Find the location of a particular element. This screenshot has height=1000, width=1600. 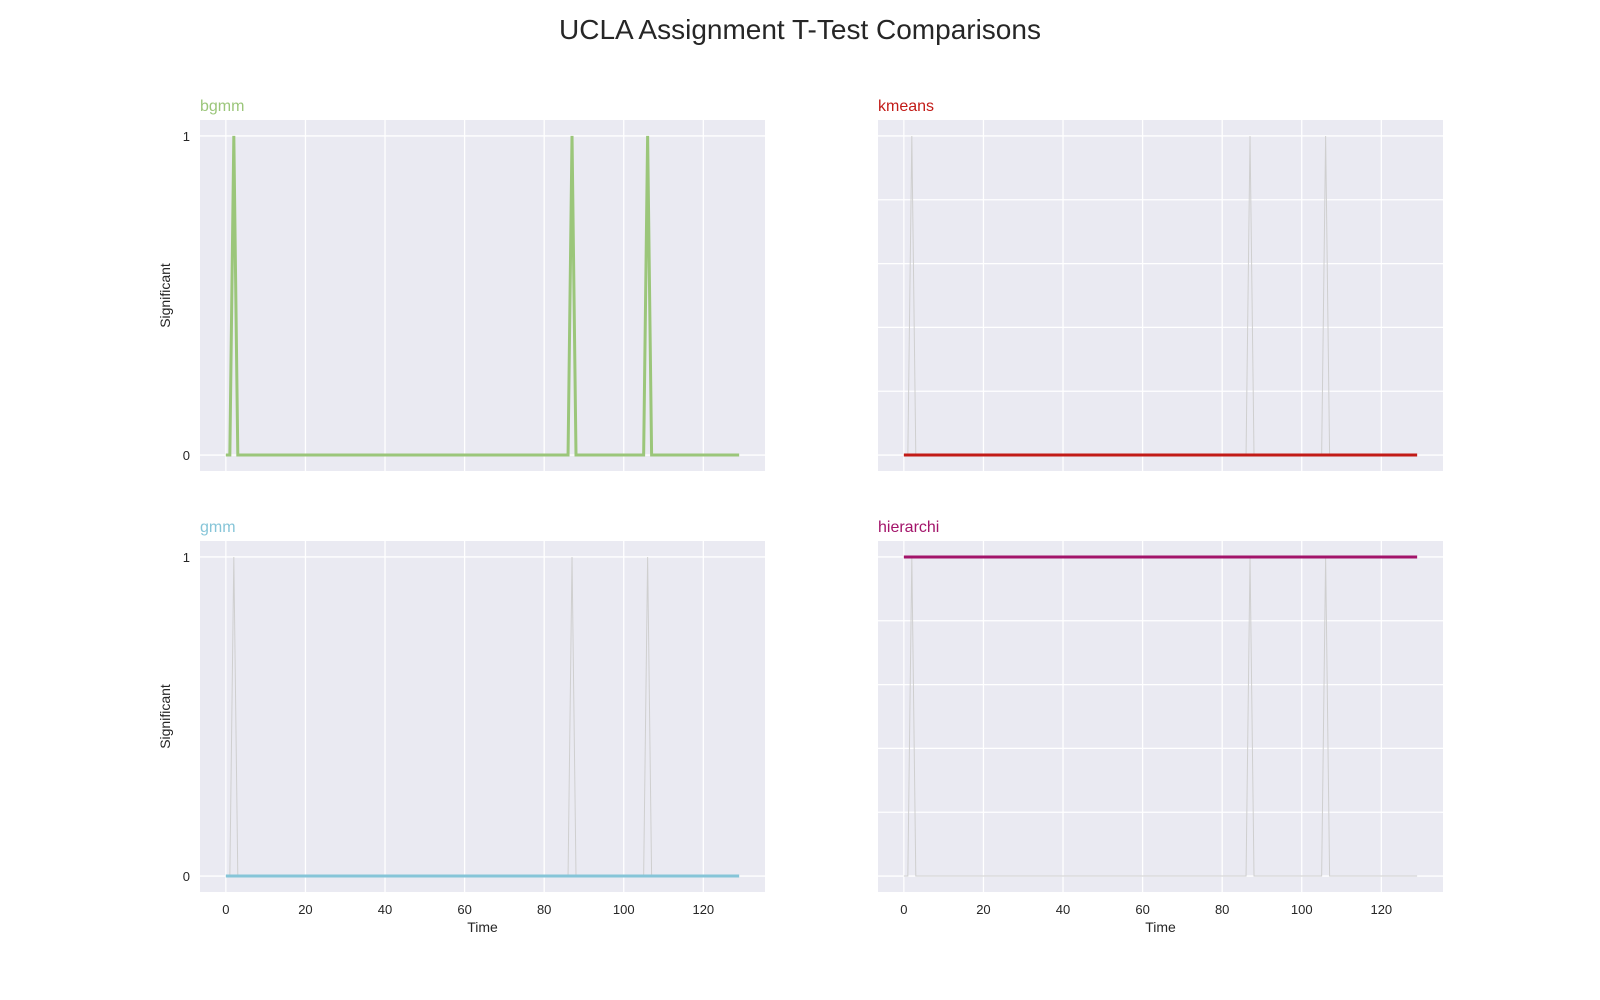

chart-panel-bgmm: bgmm 0 1 Significant is located at coordinates (461, 284).